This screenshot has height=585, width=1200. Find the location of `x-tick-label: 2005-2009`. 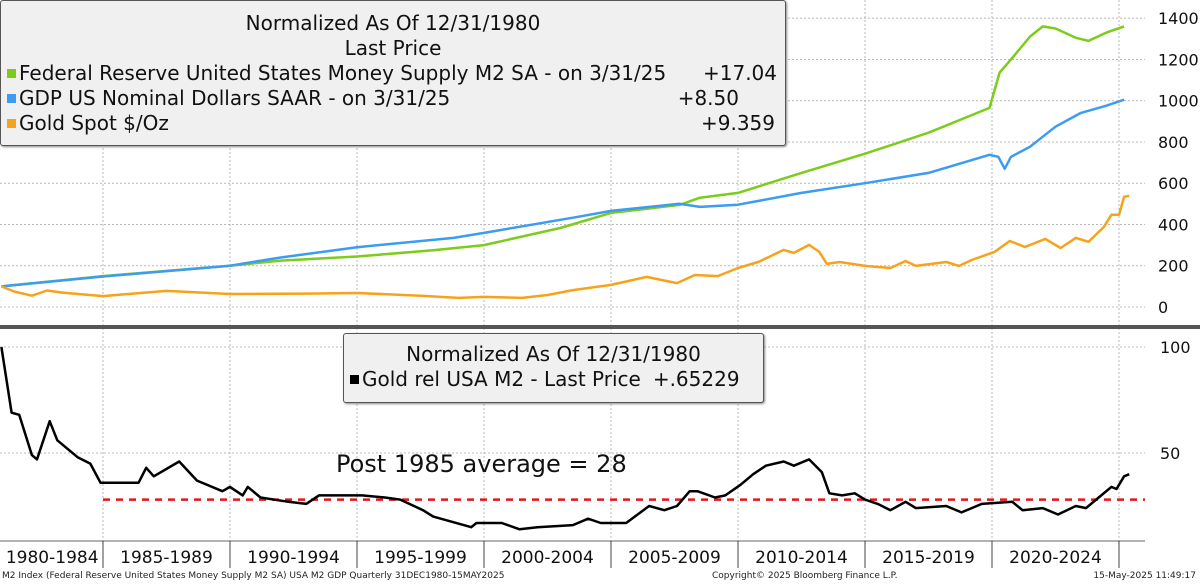

x-tick-label: 2005-2009 is located at coordinates (674, 558).